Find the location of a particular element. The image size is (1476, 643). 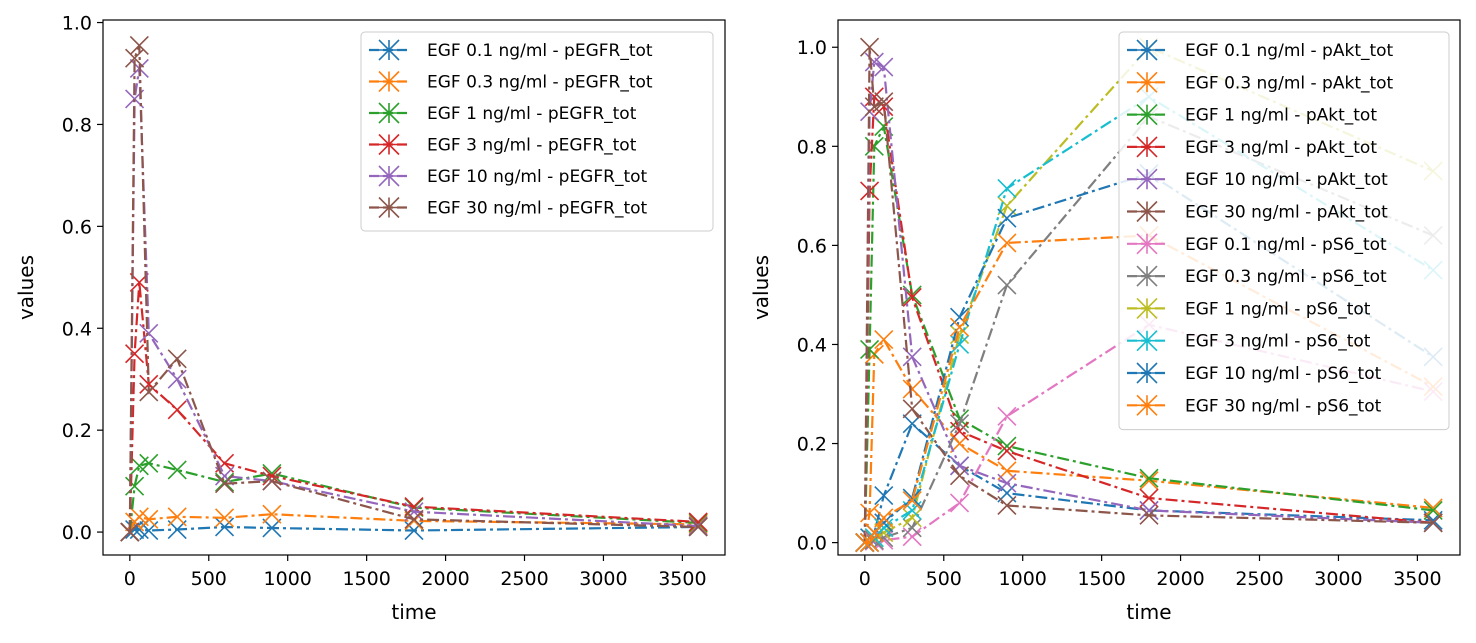

legend-entry: EGF 30 ng/ml - pAkt_tot is located at coordinates (1286, 213).